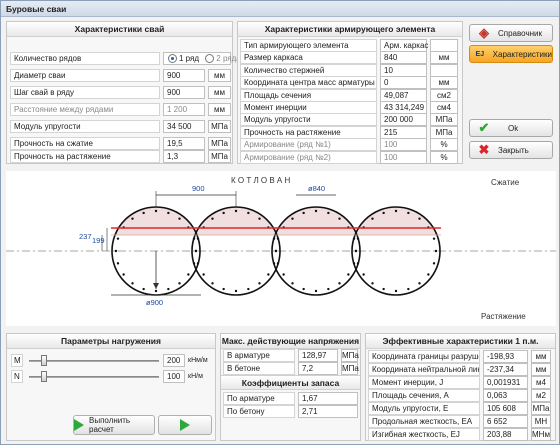 The image size is (560, 445). I want to click on safety-row-0-value: 1,67, so click(328, 398).